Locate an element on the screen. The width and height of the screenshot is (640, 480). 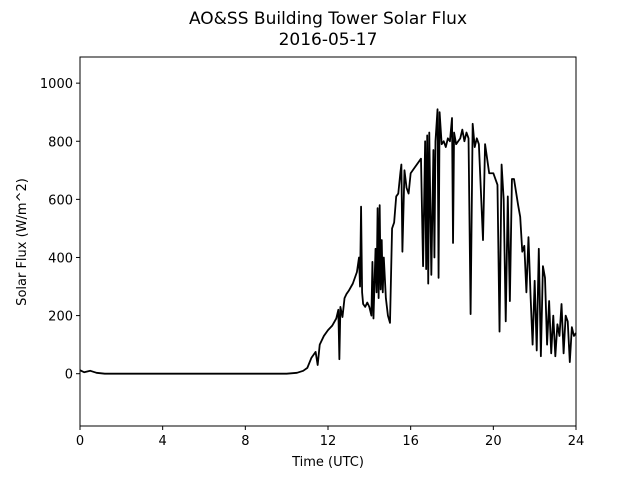
y-tick-label: 200 is located at coordinates (60, 317).